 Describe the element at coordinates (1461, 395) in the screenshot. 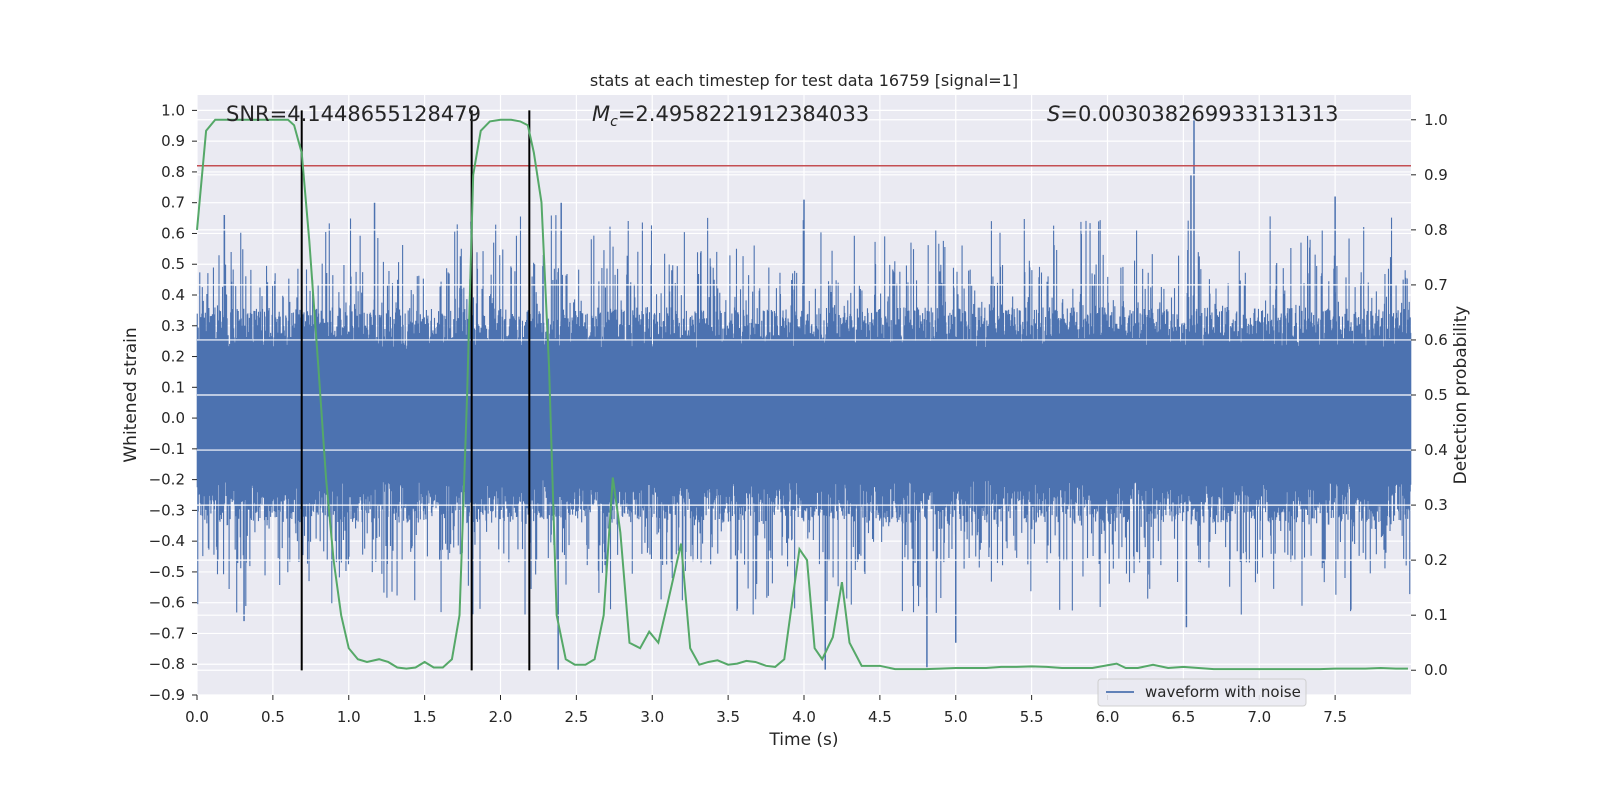

I see `y-axis-label-right: Detection probability` at that location.